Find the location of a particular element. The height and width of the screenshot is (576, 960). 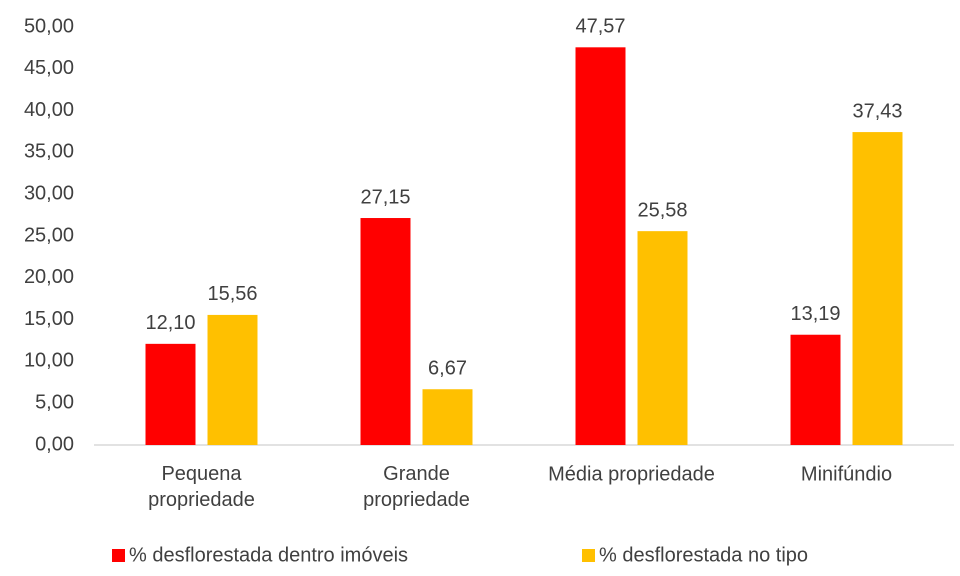

data-label: 47,57 is located at coordinates (600, 27).